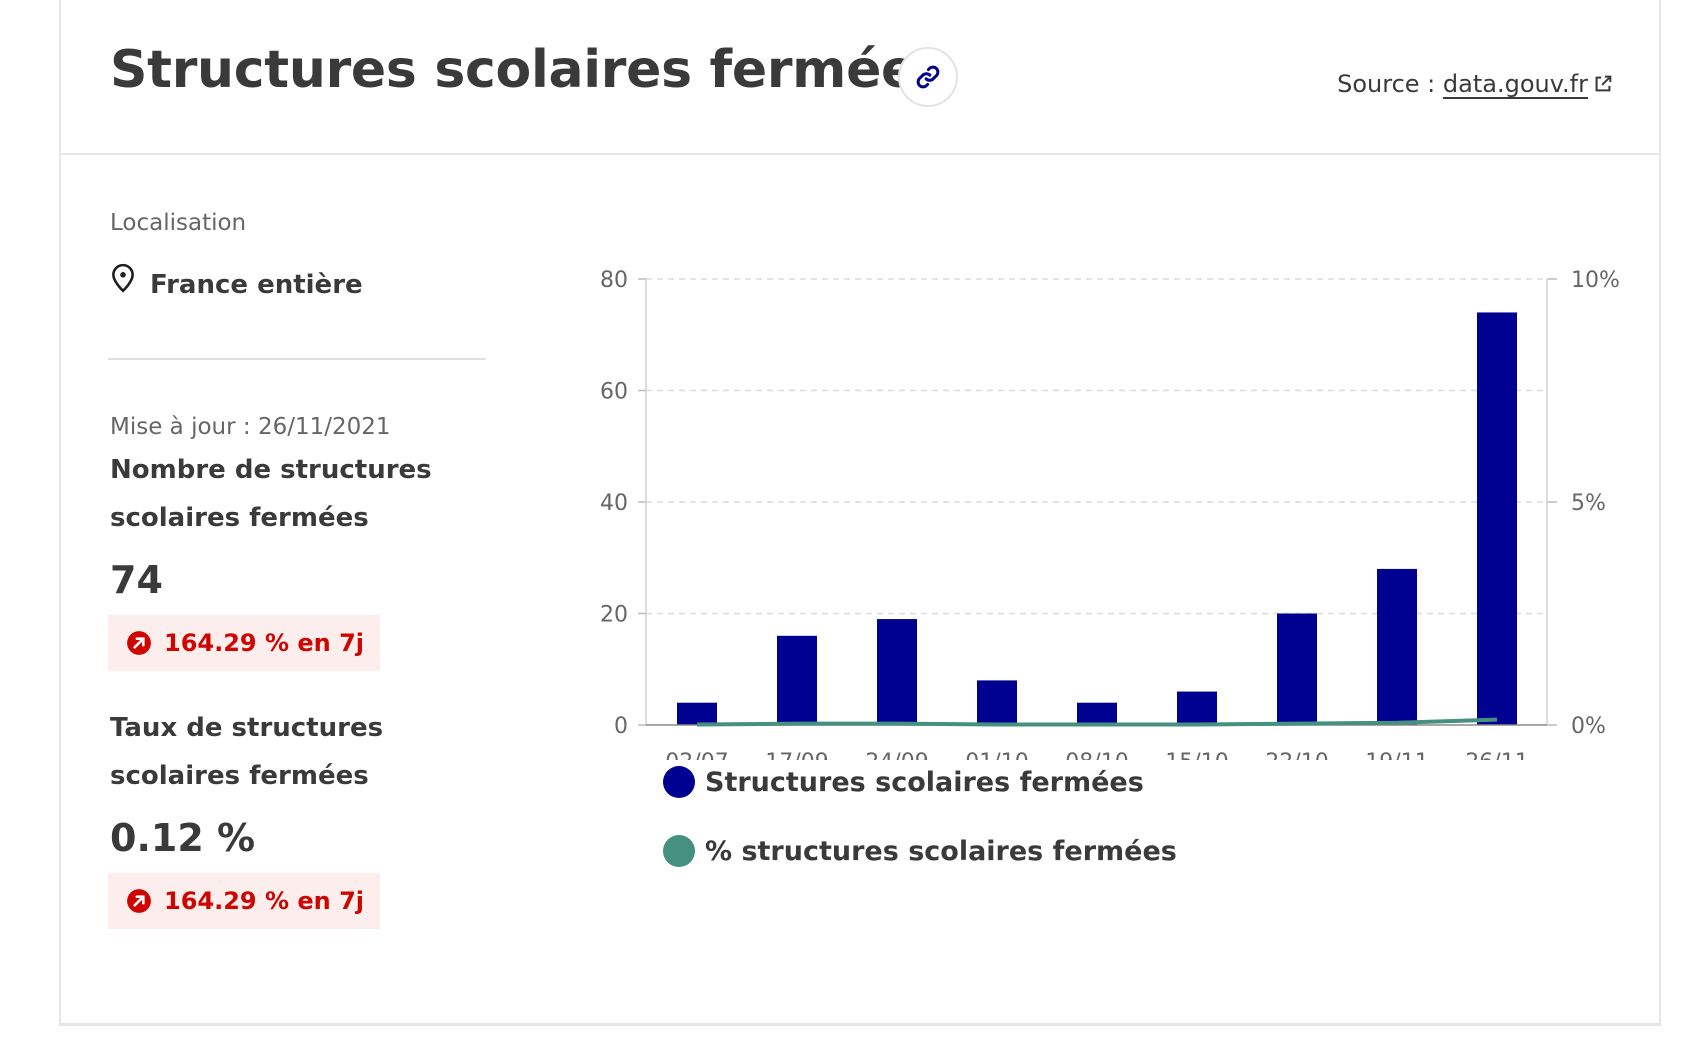  I want to click on y-right-tick-label: 5%, so click(1588, 503).